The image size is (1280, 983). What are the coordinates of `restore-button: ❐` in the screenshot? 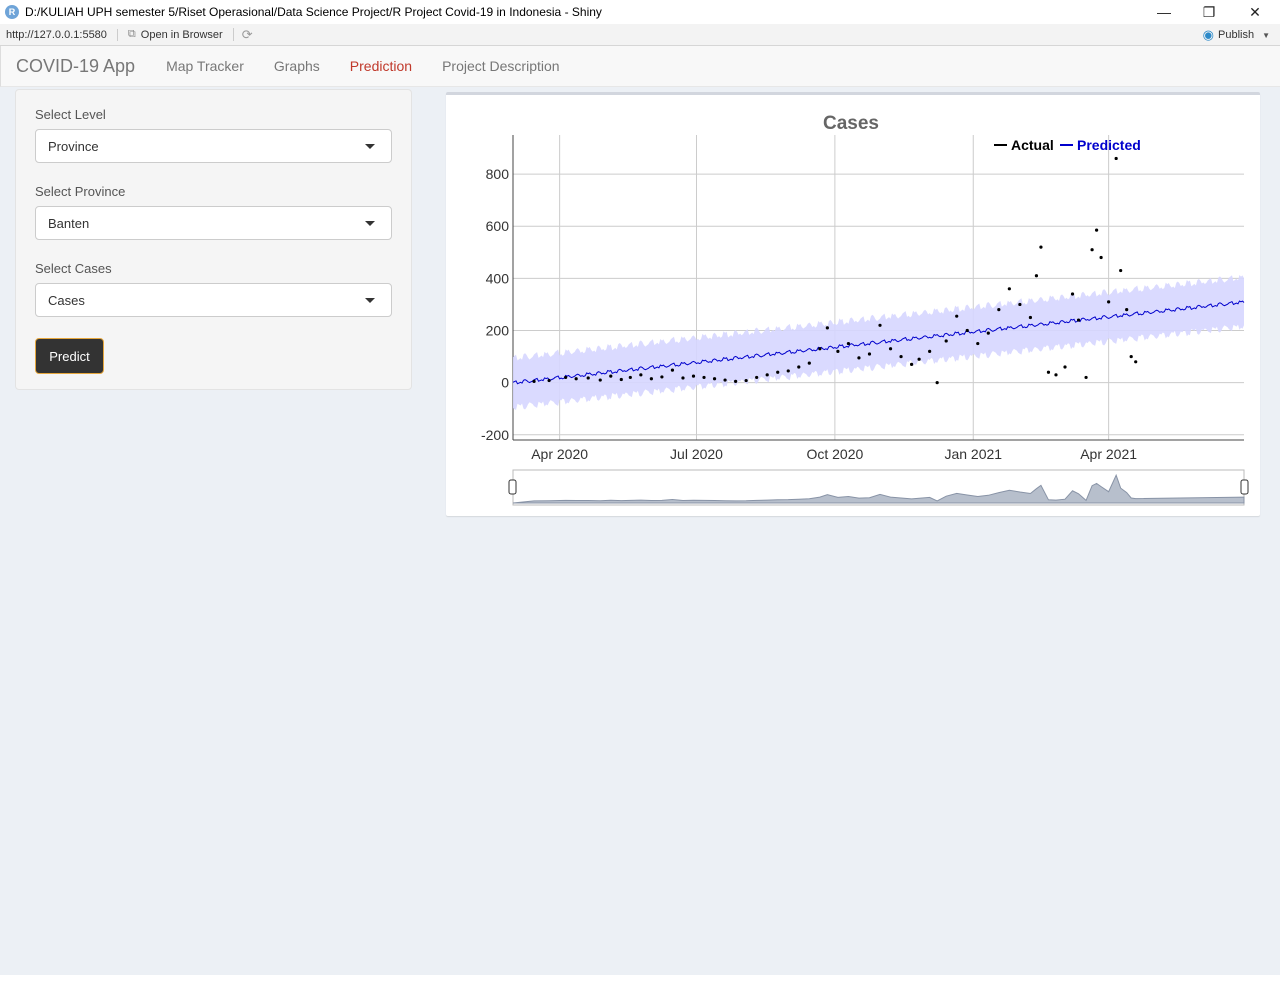 It's located at (1209, 11).